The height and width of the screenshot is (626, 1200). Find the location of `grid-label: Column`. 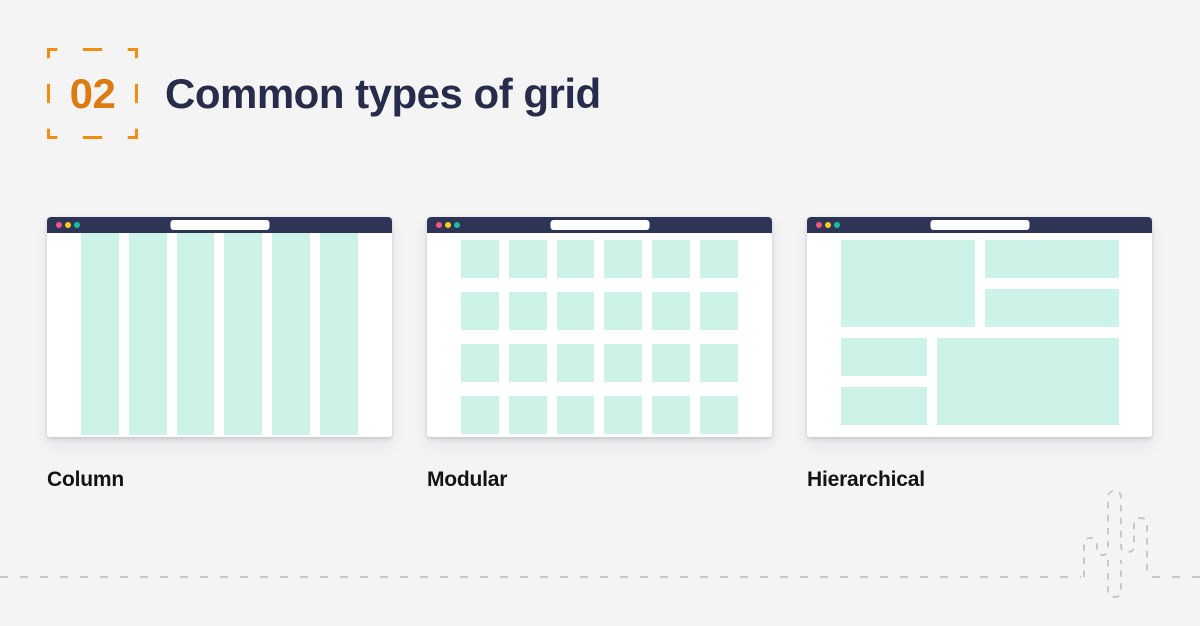

grid-label: Column is located at coordinates (85, 479).